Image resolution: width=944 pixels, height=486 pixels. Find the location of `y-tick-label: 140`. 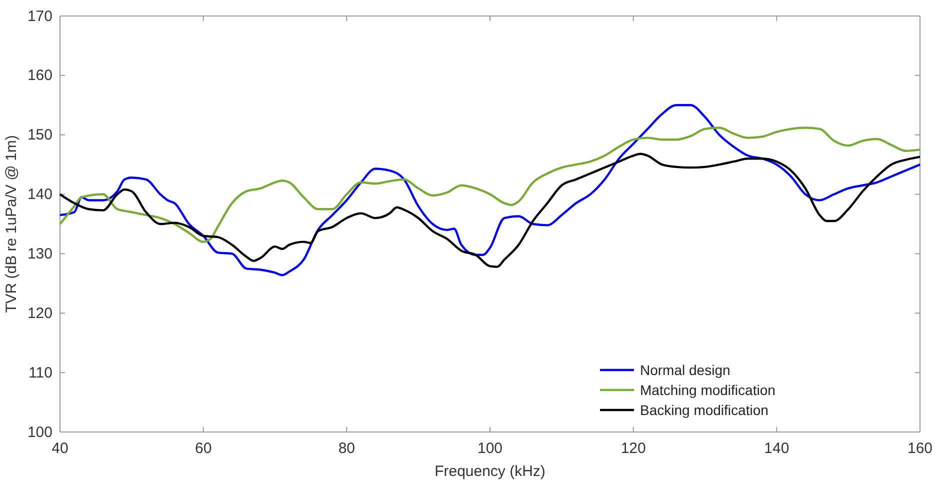

y-tick-label: 140 is located at coordinates (39, 195).